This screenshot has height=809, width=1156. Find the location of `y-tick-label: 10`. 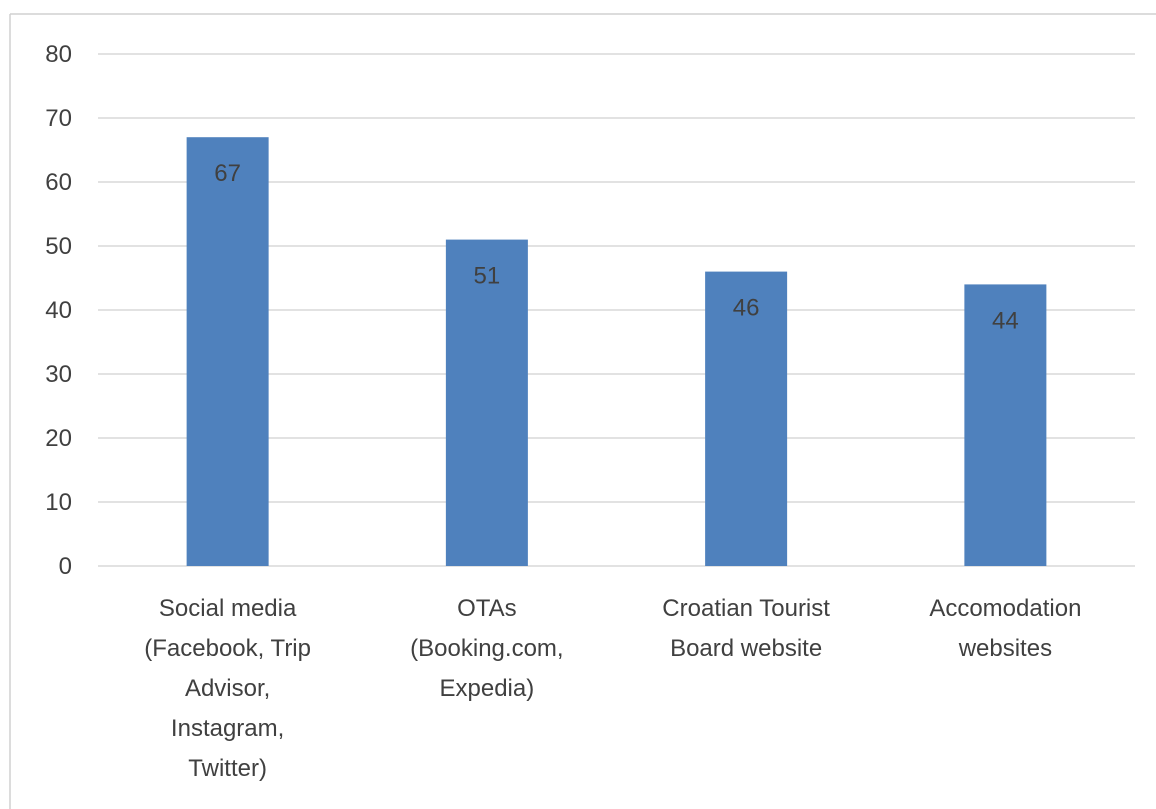

y-tick-label: 10 is located at coordinates (58, 502).